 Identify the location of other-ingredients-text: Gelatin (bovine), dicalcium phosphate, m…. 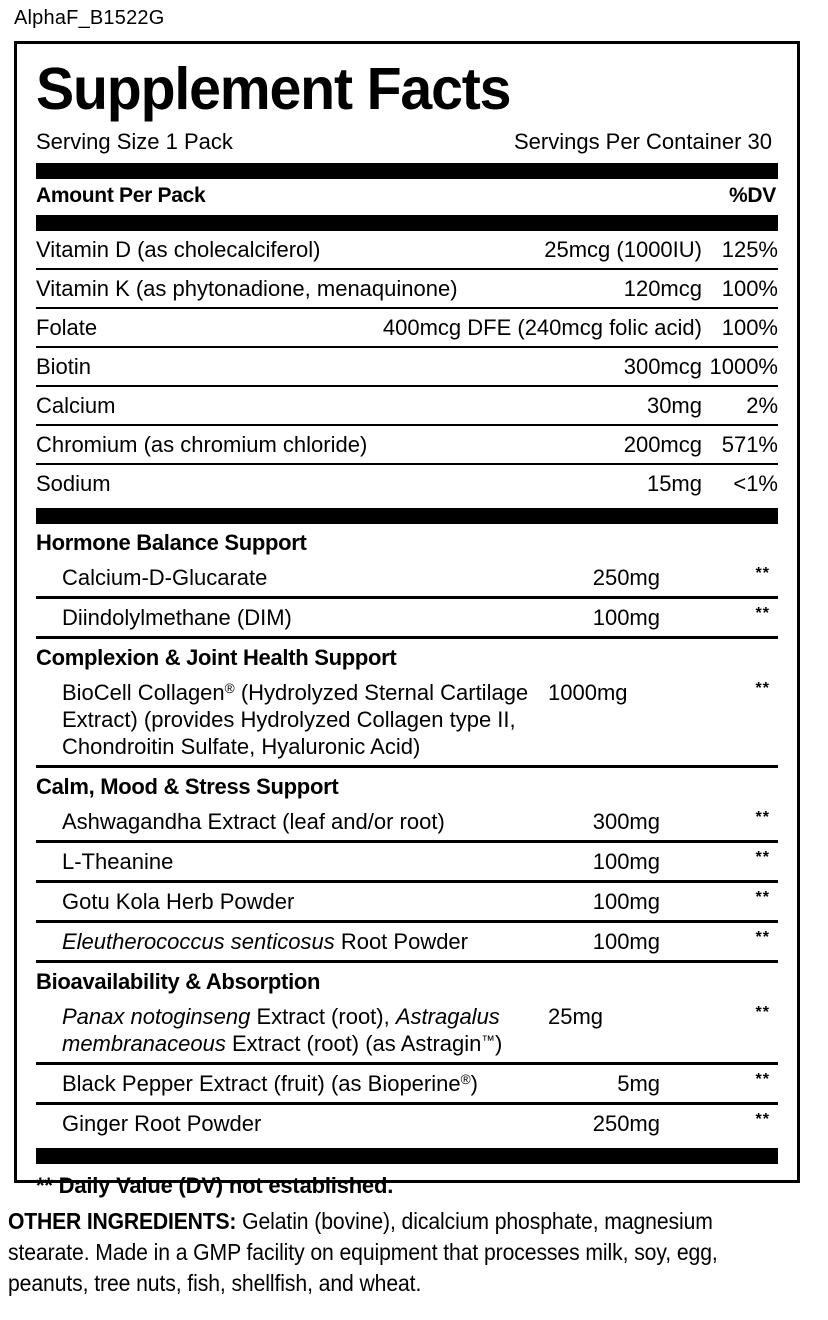
(363, 1252).